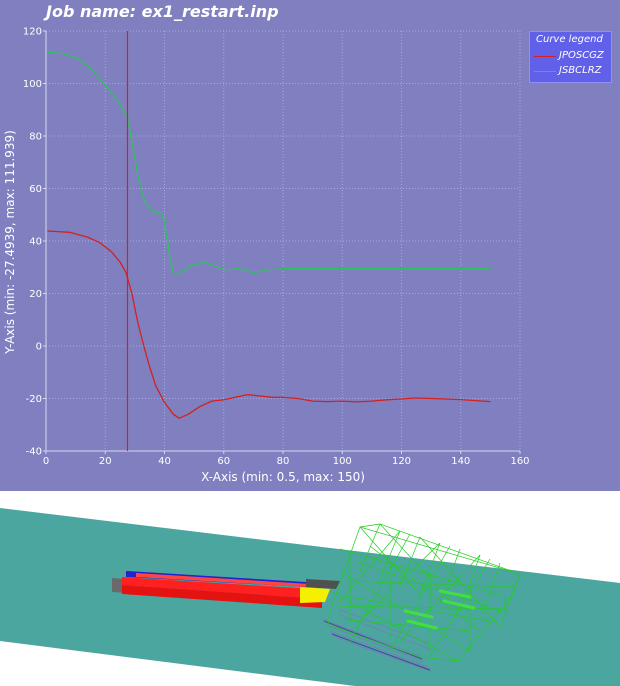 This screenshot has width=620, height=686. Describe the element at coordinates (46, 461) in the screenshot. I see `x-tick-label: 0` at that location.